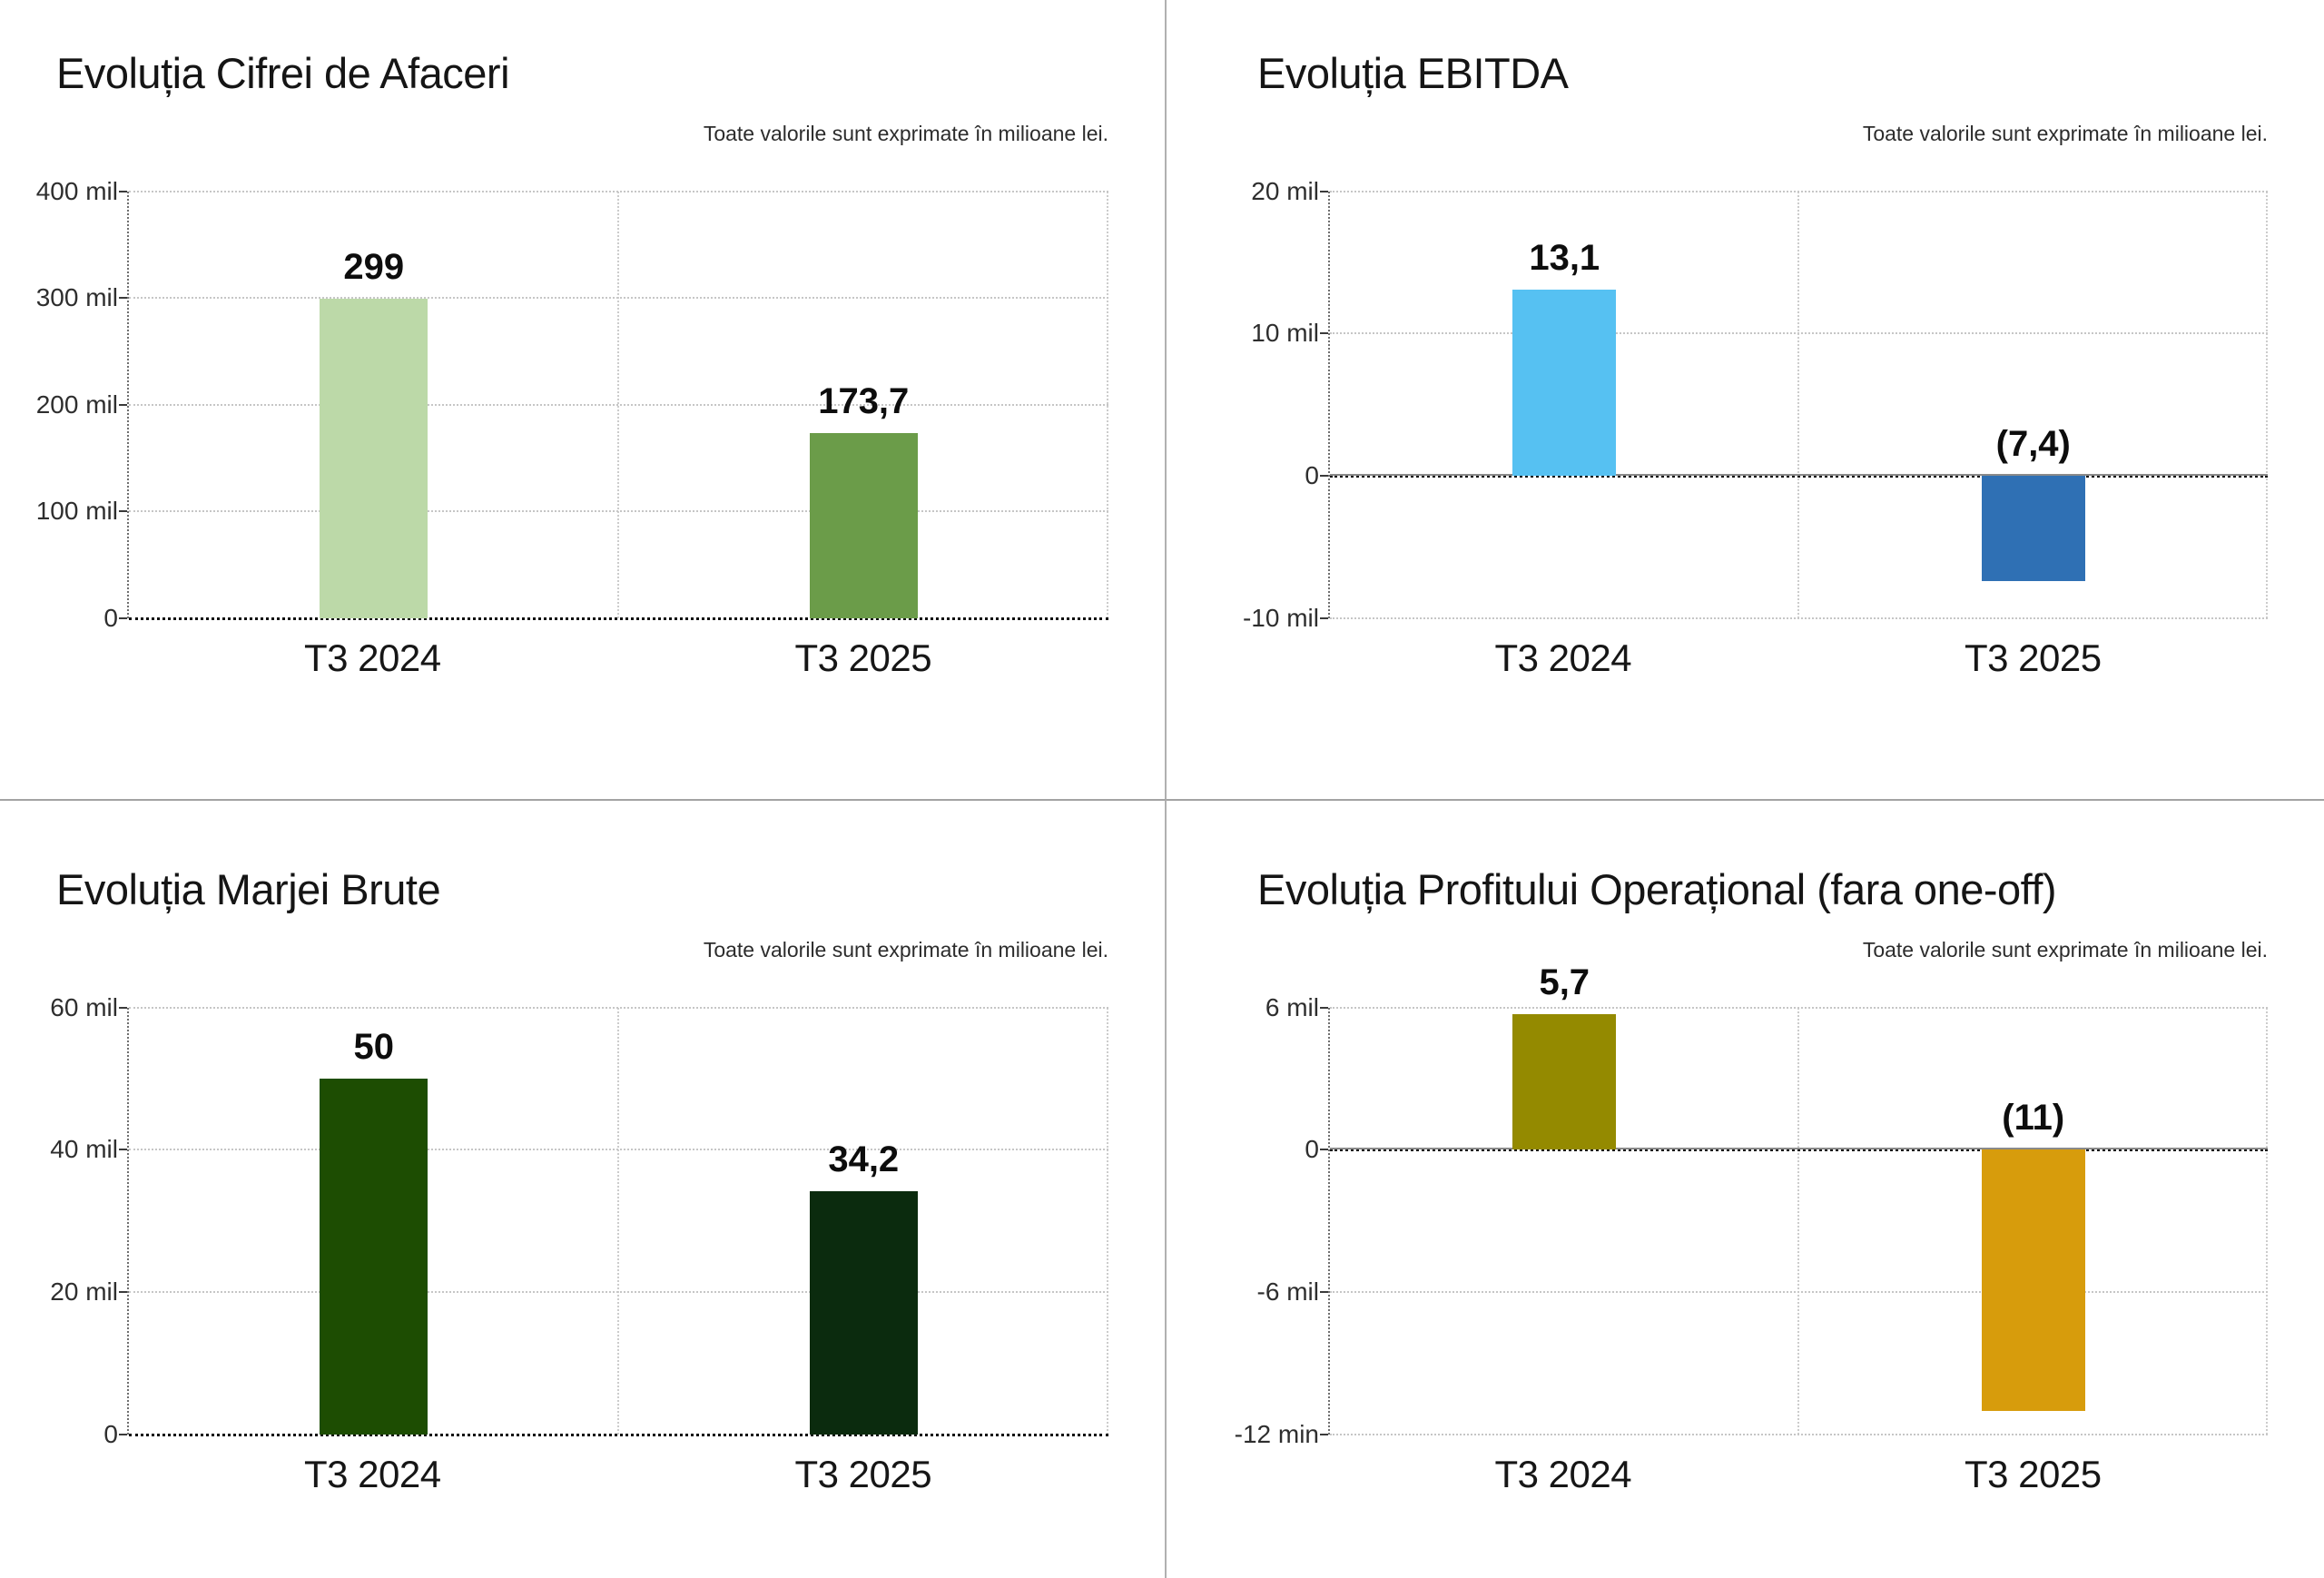  Describe the element at coordinates (374, 1046) in the screenshot. I see `bar-value-label: 50` at that location.